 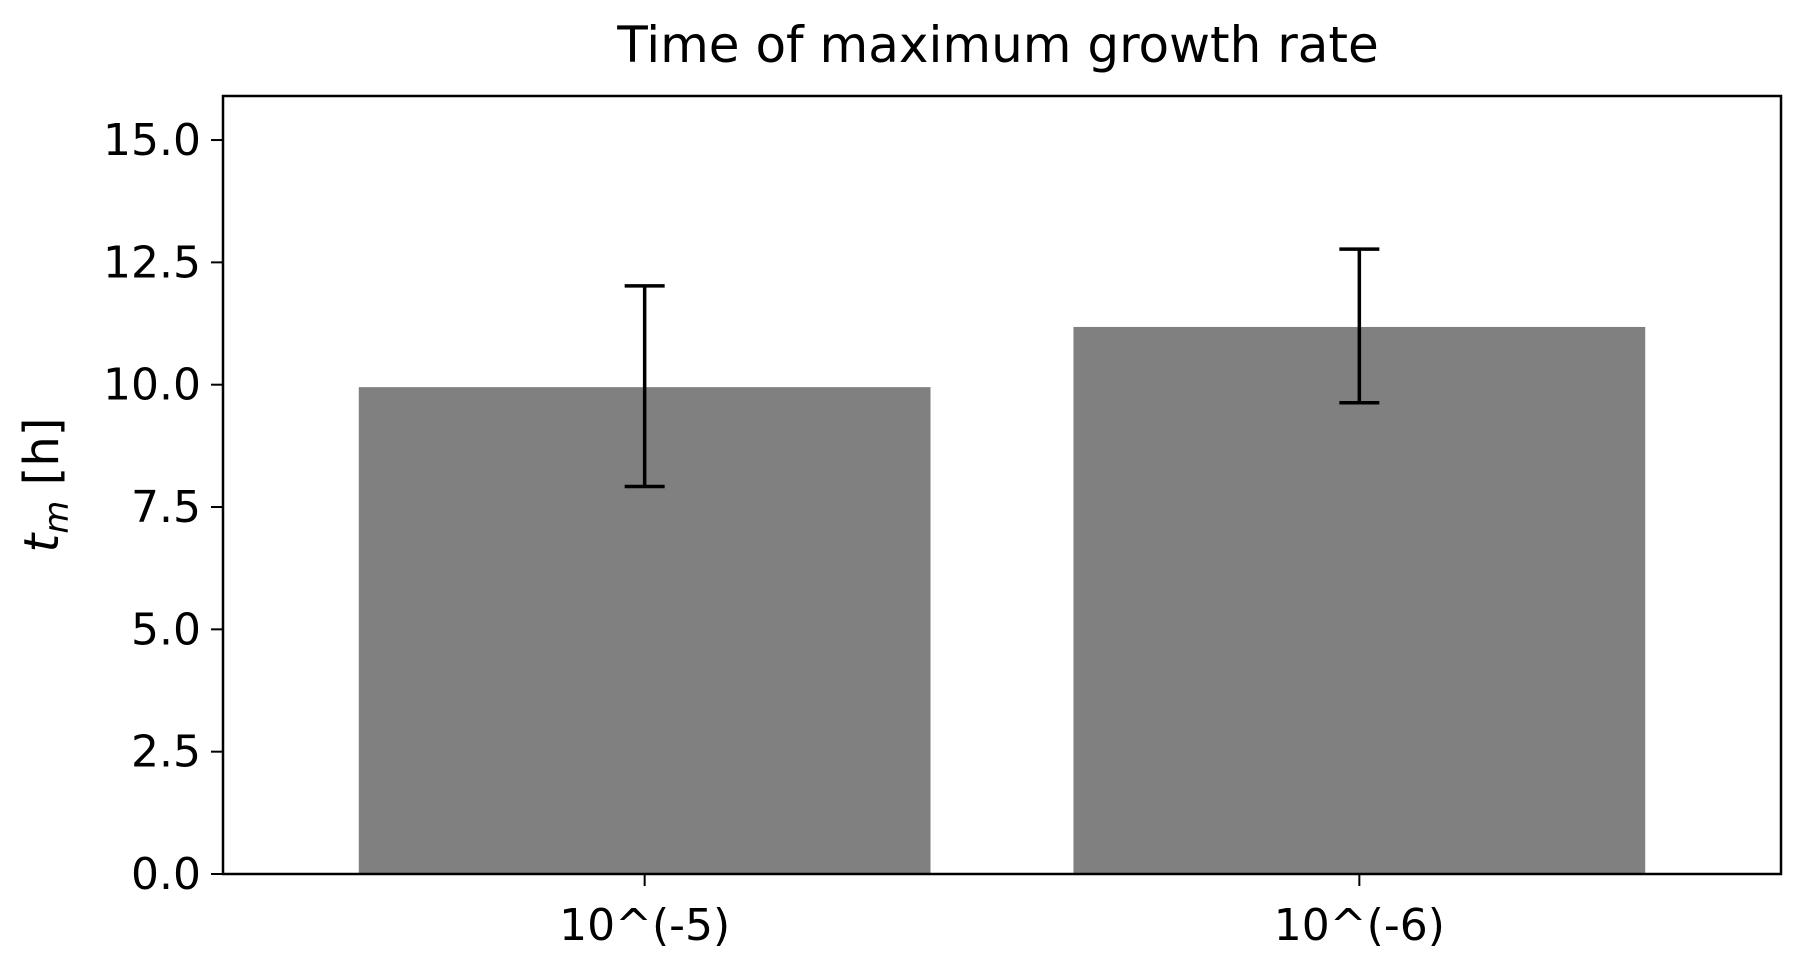 What do you see at coordinates (1359, 925) in the screenshot?
I see `x-tick-label: 10^(-6)` at bounding box center [1359, 925].